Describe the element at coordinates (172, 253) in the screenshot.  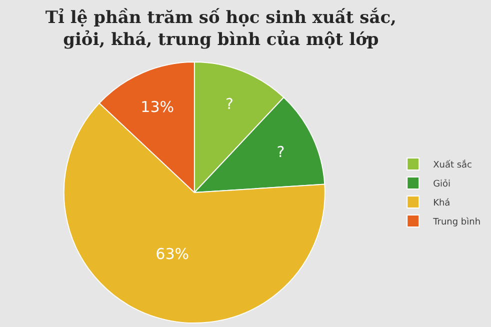
I see `data-label: 63%` at that location.